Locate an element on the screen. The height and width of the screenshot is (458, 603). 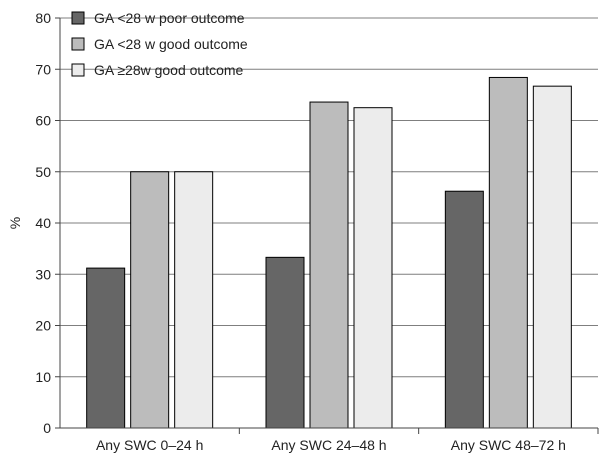
legend-label: GA ≥28w good outcome is located at coordinates (169, 70).